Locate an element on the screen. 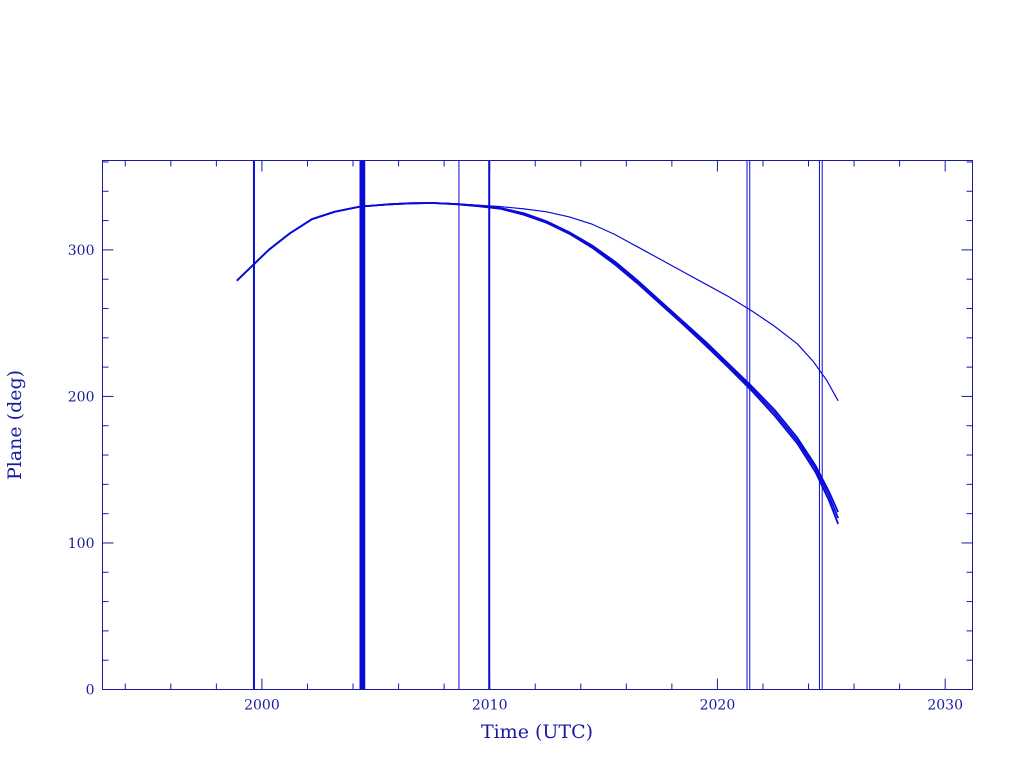  y-axis-title: Plane (deg) is located at coordinates (15, 425).